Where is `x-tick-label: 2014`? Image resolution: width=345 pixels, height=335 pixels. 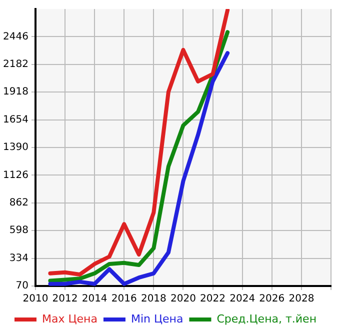
x-tick-label: 2014 is located at coordinates (95, 299).